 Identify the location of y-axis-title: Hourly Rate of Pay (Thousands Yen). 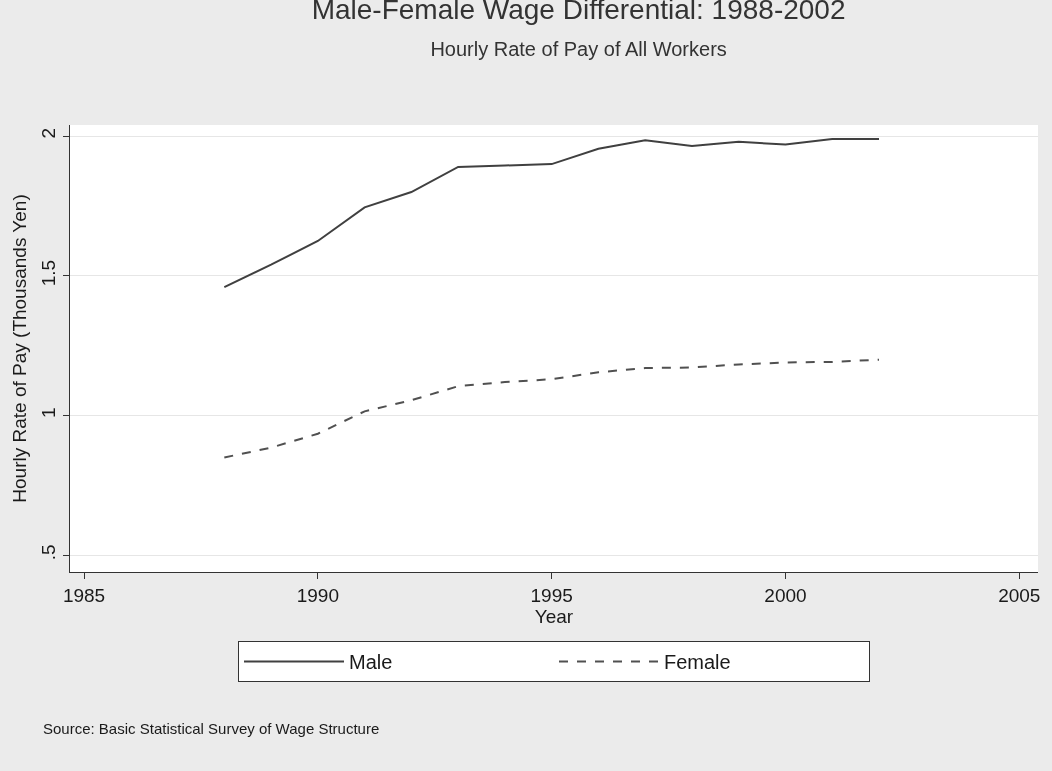
(20, 348).